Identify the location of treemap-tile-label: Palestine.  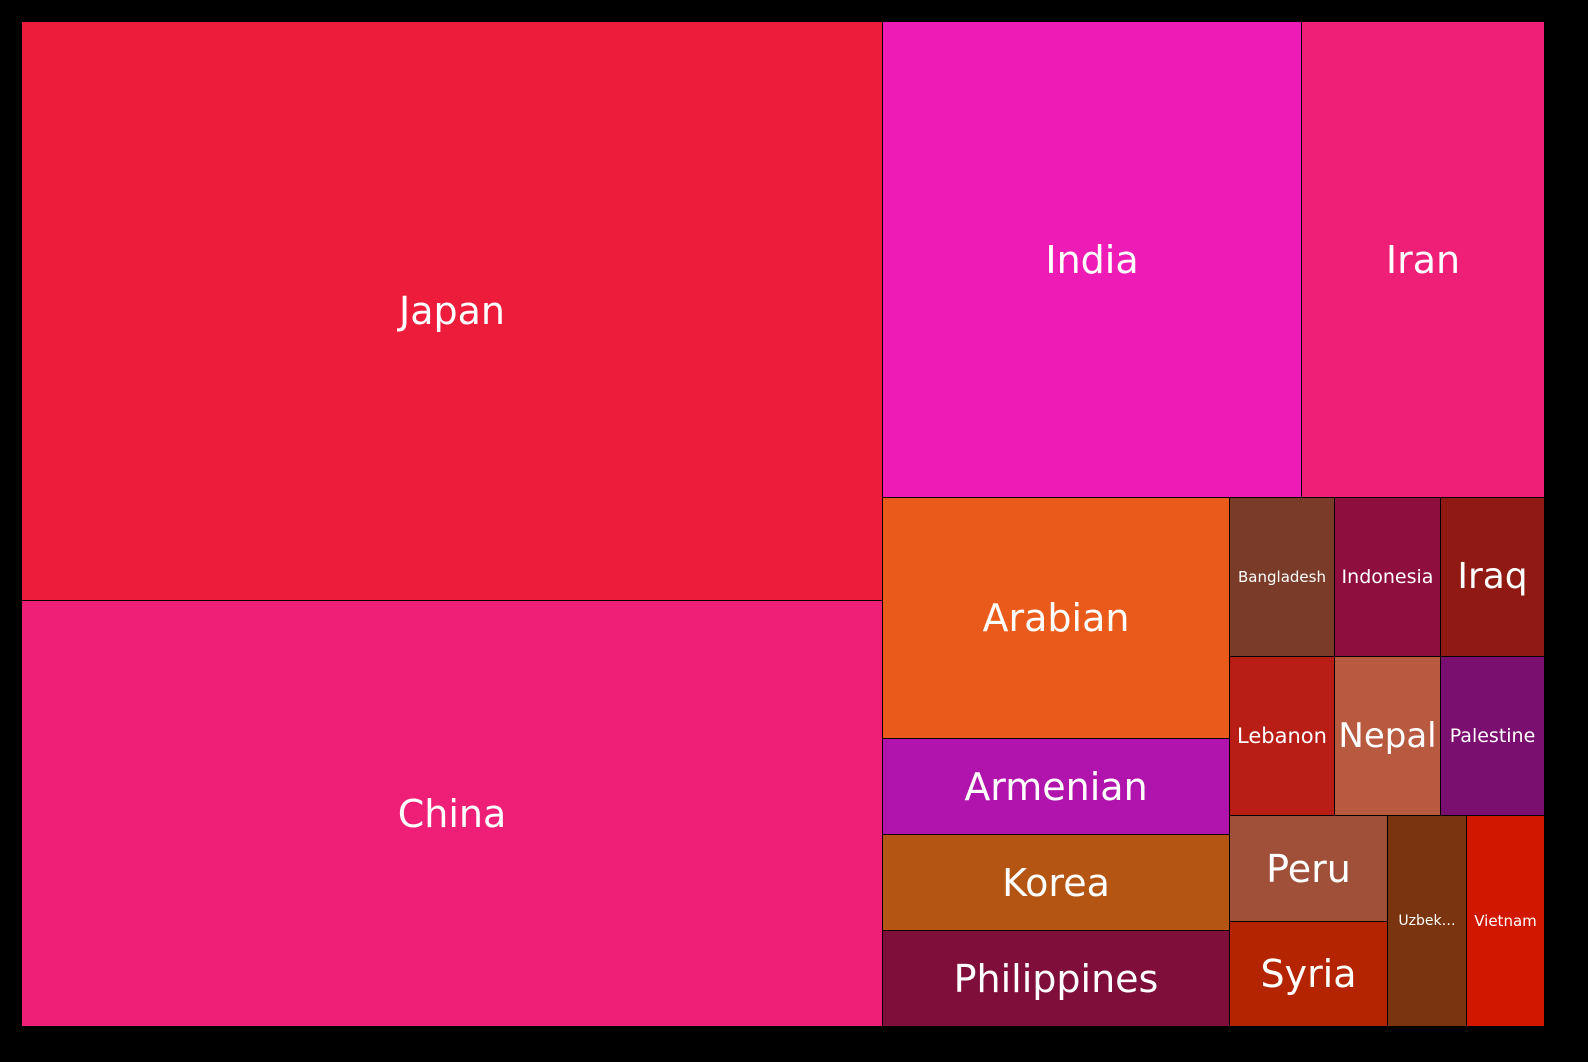
(1492, 735).